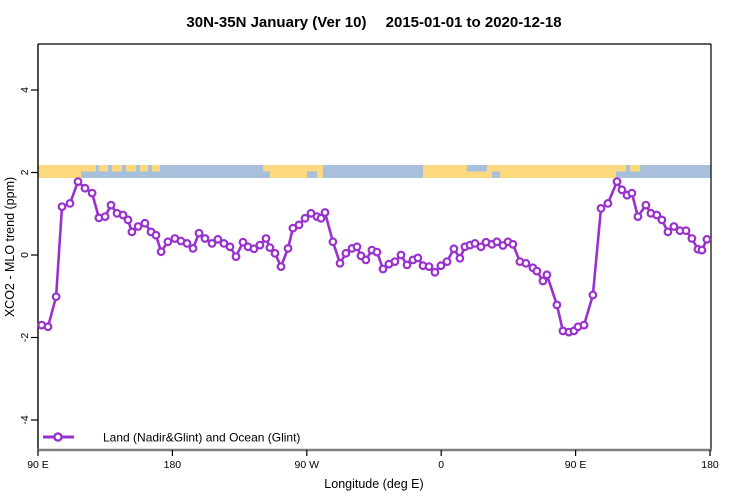 This screenshot has width=750, height=500. What do you see at coordinates (25, 255) in the screenshot?
I see `y-tick-label: 0` at bounding box center [25, 255].